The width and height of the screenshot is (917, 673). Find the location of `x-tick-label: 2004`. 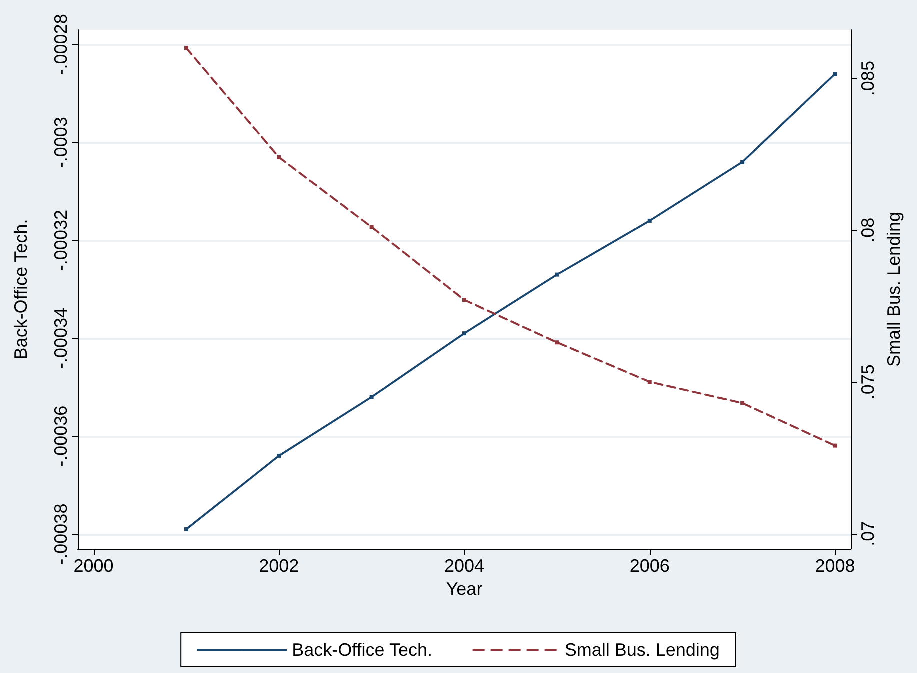

x-tick-label: 2004 is located at coordinates (464, 566).